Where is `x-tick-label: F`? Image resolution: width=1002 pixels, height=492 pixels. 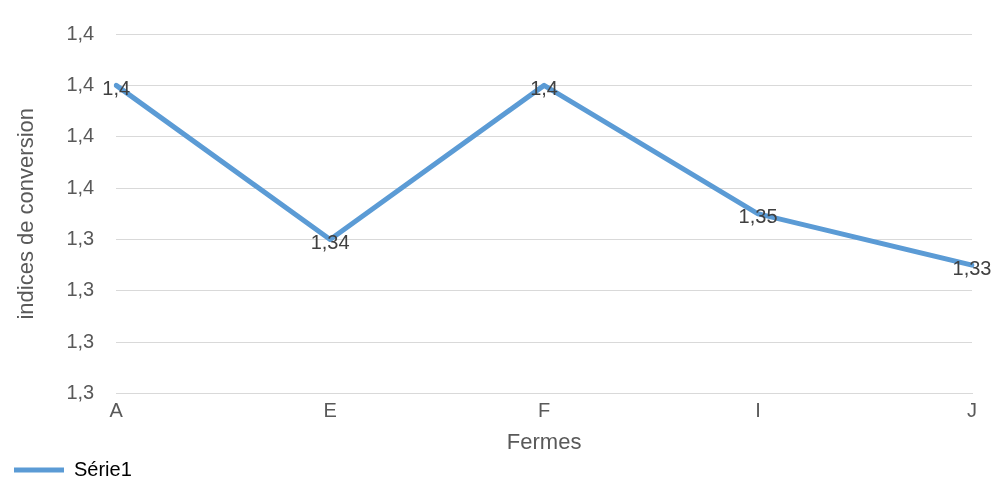
x-tick-label: F is located at coordinates (544, 410).